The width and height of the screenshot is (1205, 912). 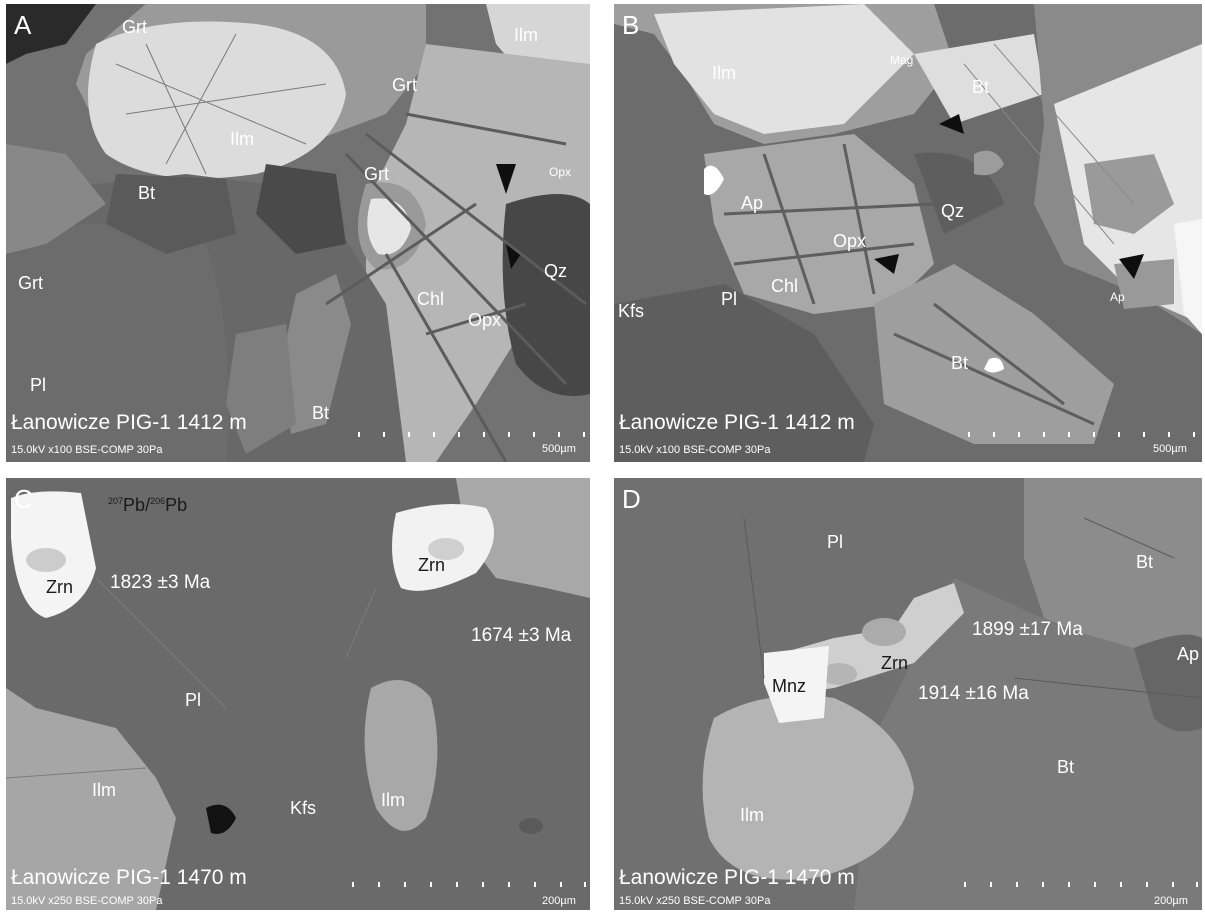 What do you see at coordinates (631, 499) in the screenshot?
I see `panel-letter: D` at bounding box center [631, 499].